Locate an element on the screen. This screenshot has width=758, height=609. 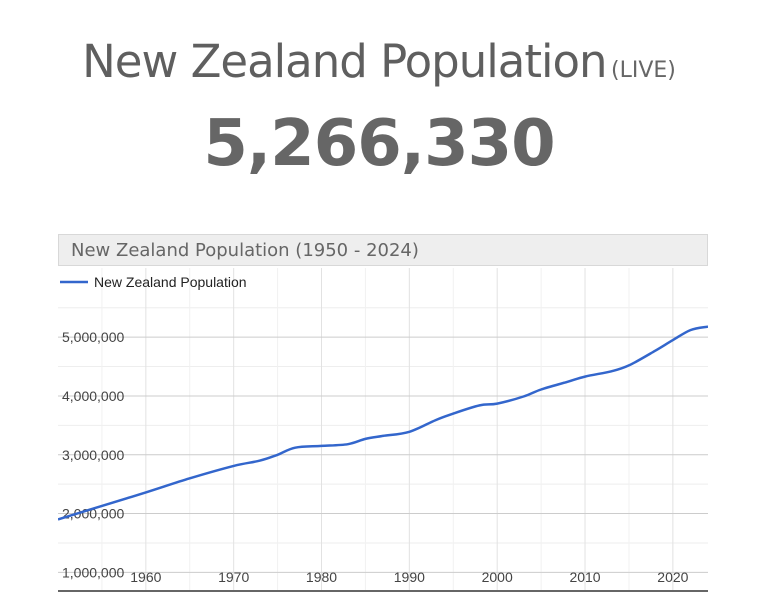
chart-title: New Zealand Population (1950 - 2024) is located at coordinates (383, 250).